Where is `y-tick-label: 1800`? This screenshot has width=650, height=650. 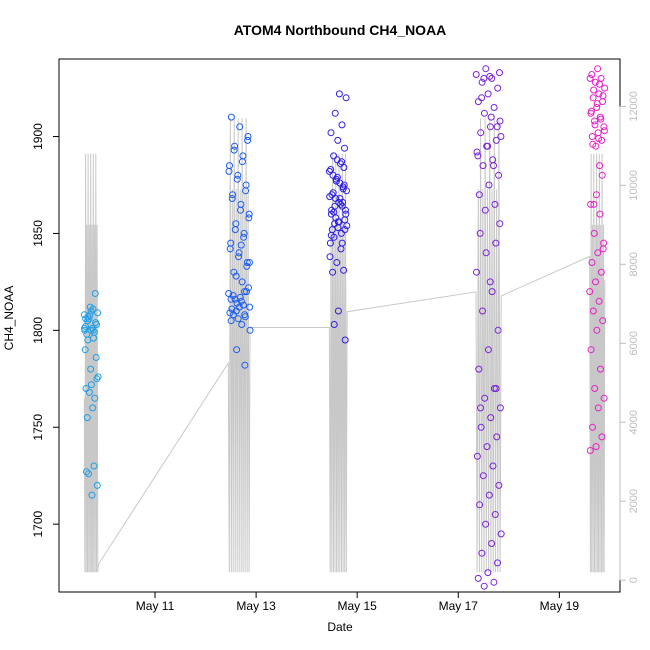 y-tick-label: 1800 is located at coordinates (38, 330).